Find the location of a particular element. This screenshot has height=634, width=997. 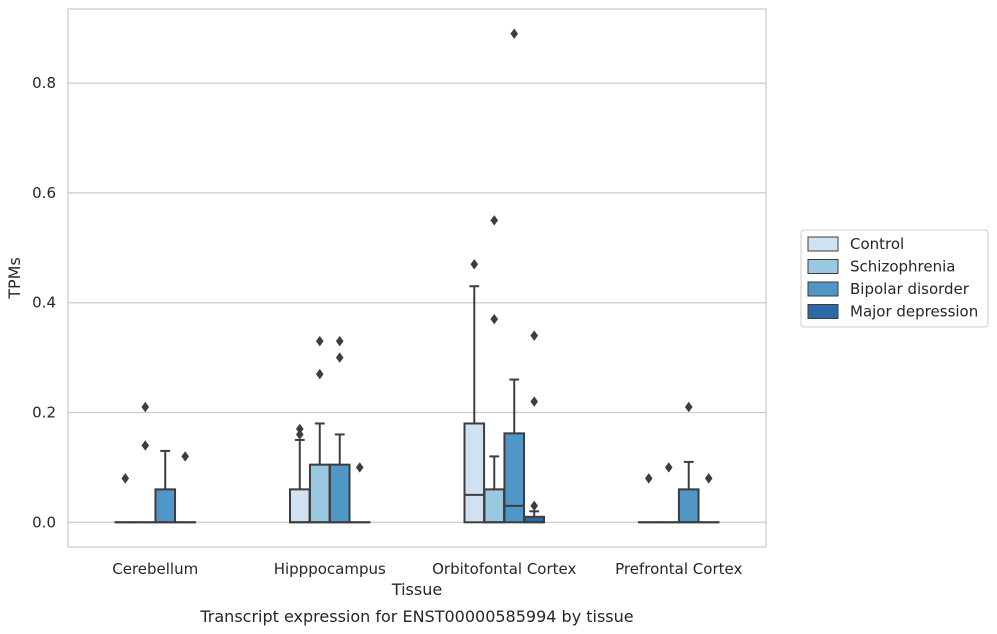

y-tick-labels: 0.0 0.2 0.4 0.6 0.8 is located at coordinates (44, 302).